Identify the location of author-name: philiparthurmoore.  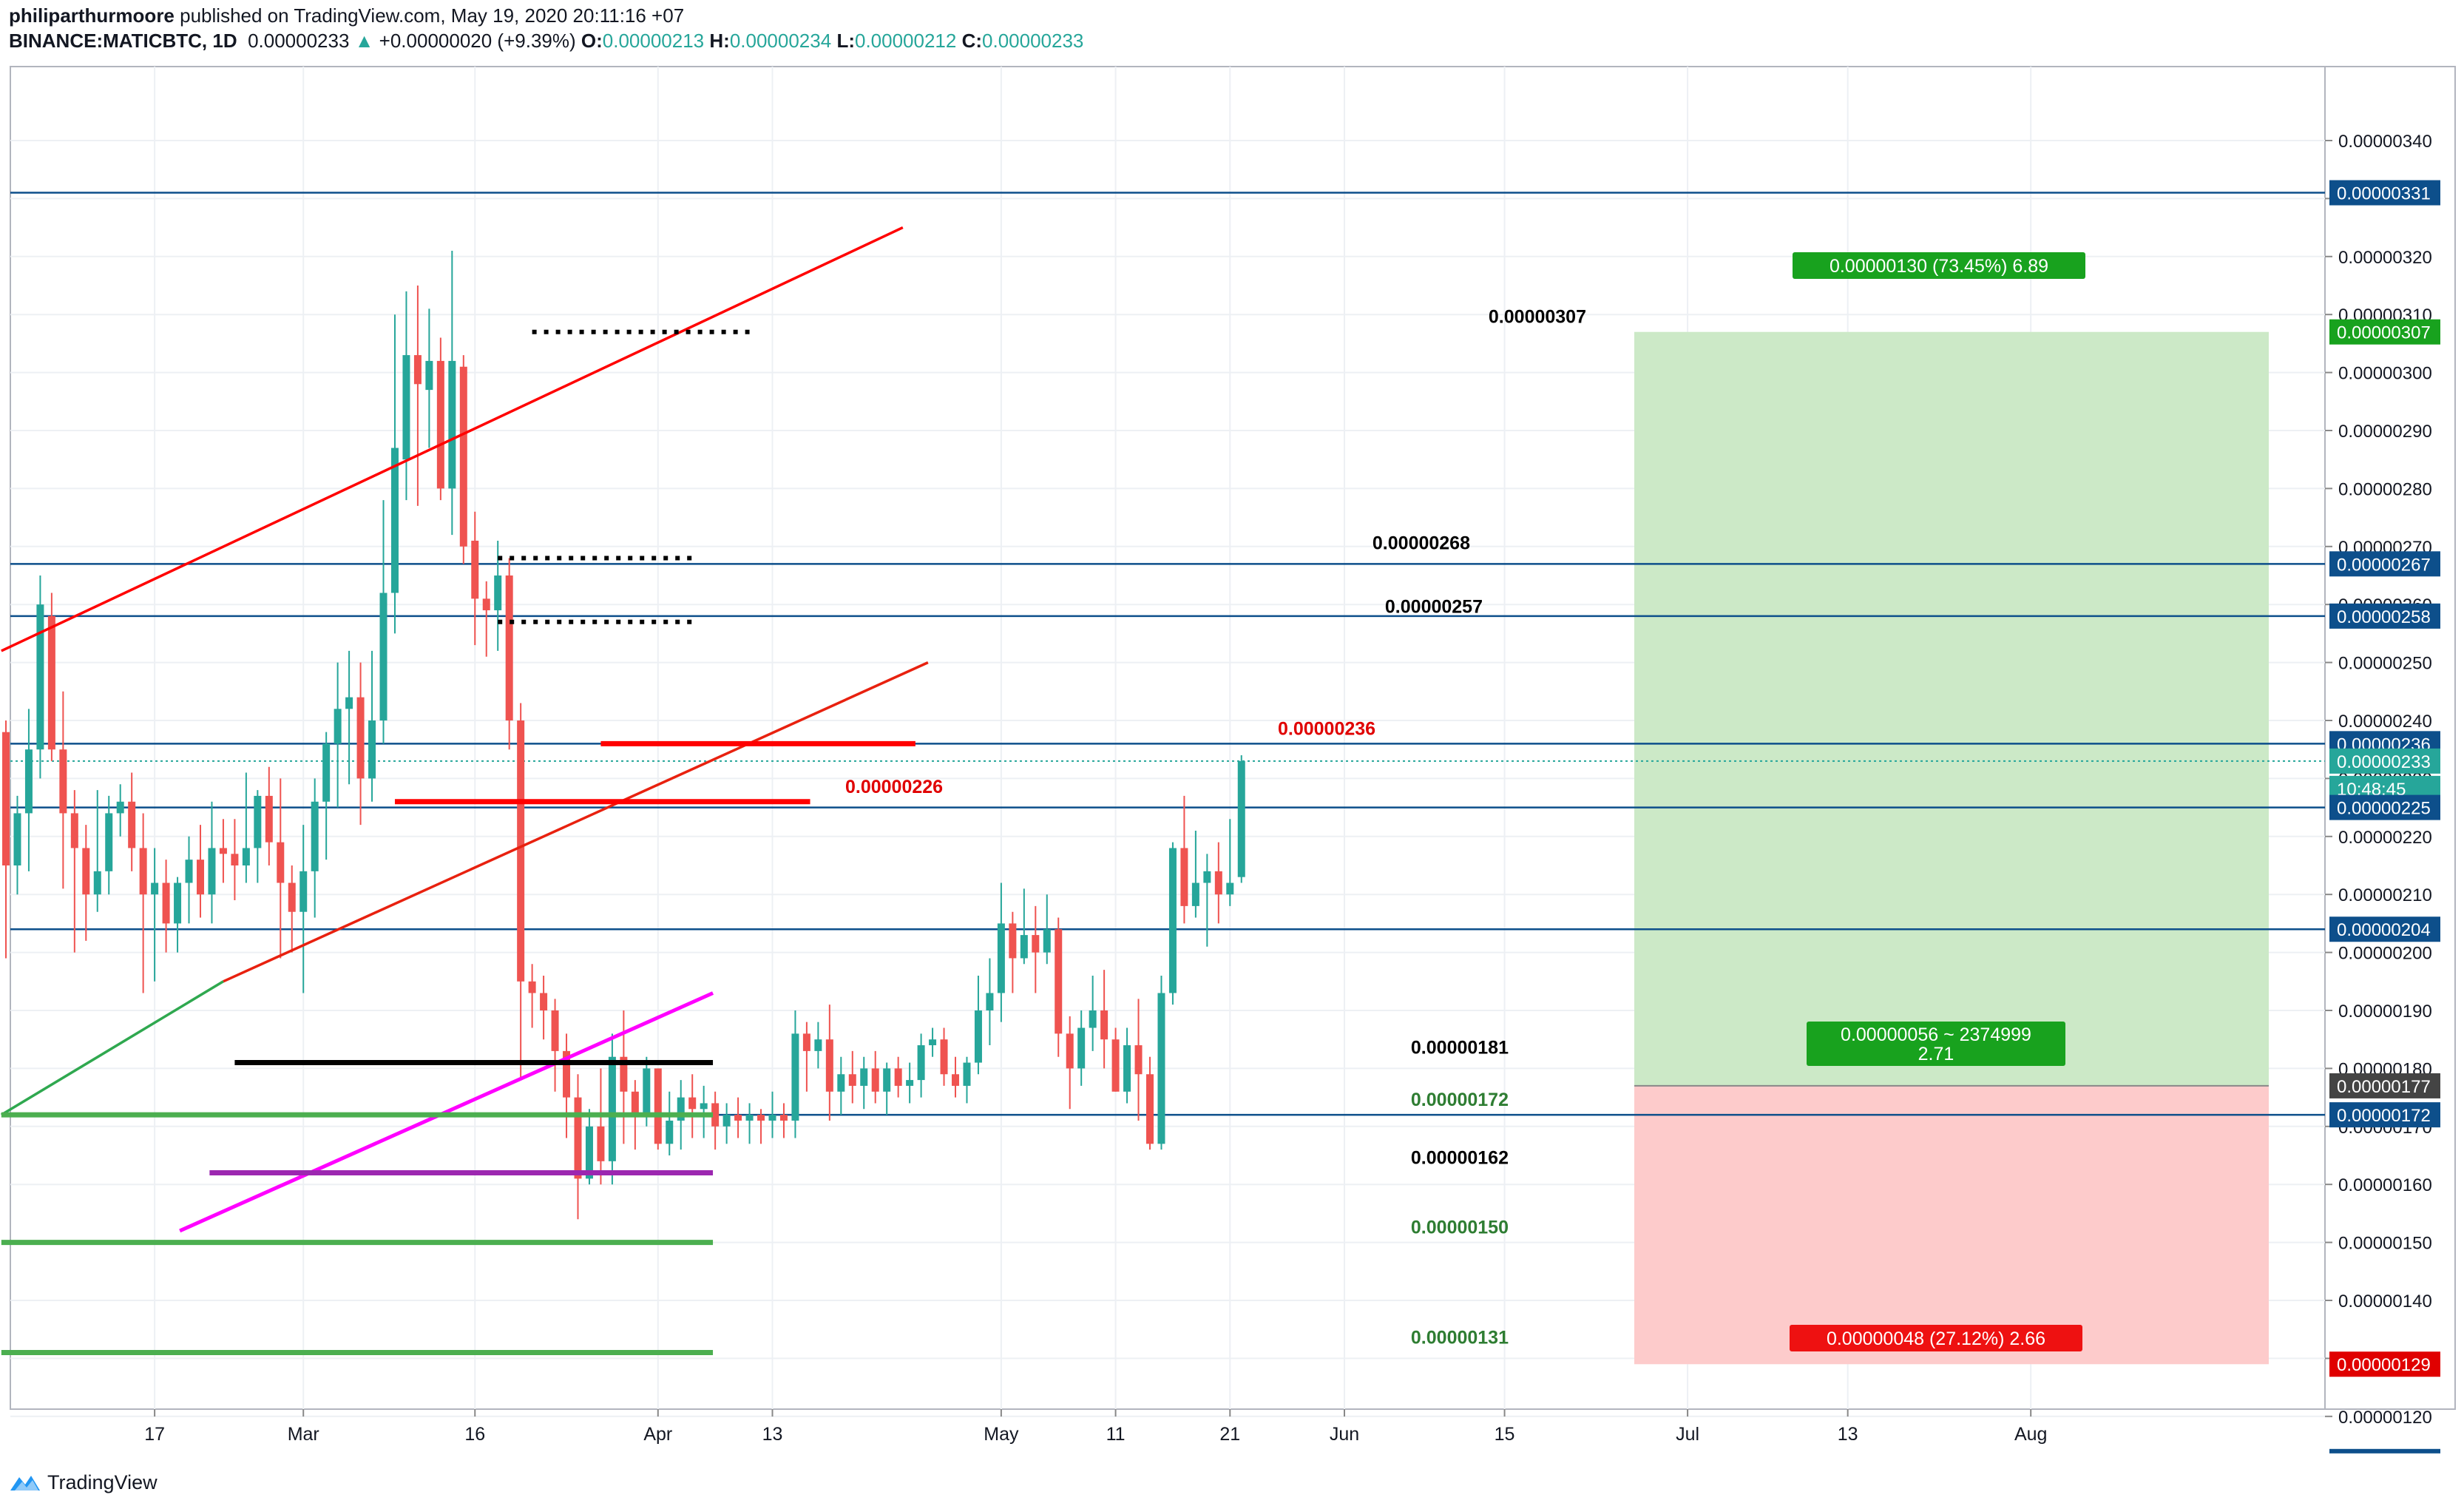
(92, 15).